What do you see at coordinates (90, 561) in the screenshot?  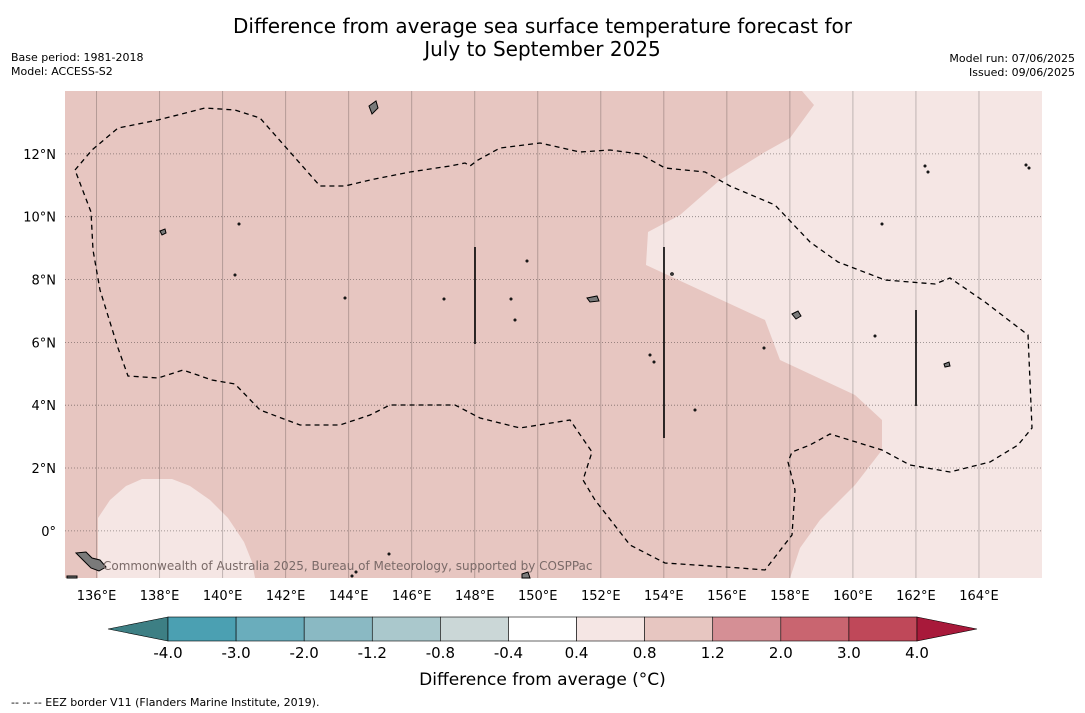 I see `island-new-guinea-coast` at bounding box center [90, 561].